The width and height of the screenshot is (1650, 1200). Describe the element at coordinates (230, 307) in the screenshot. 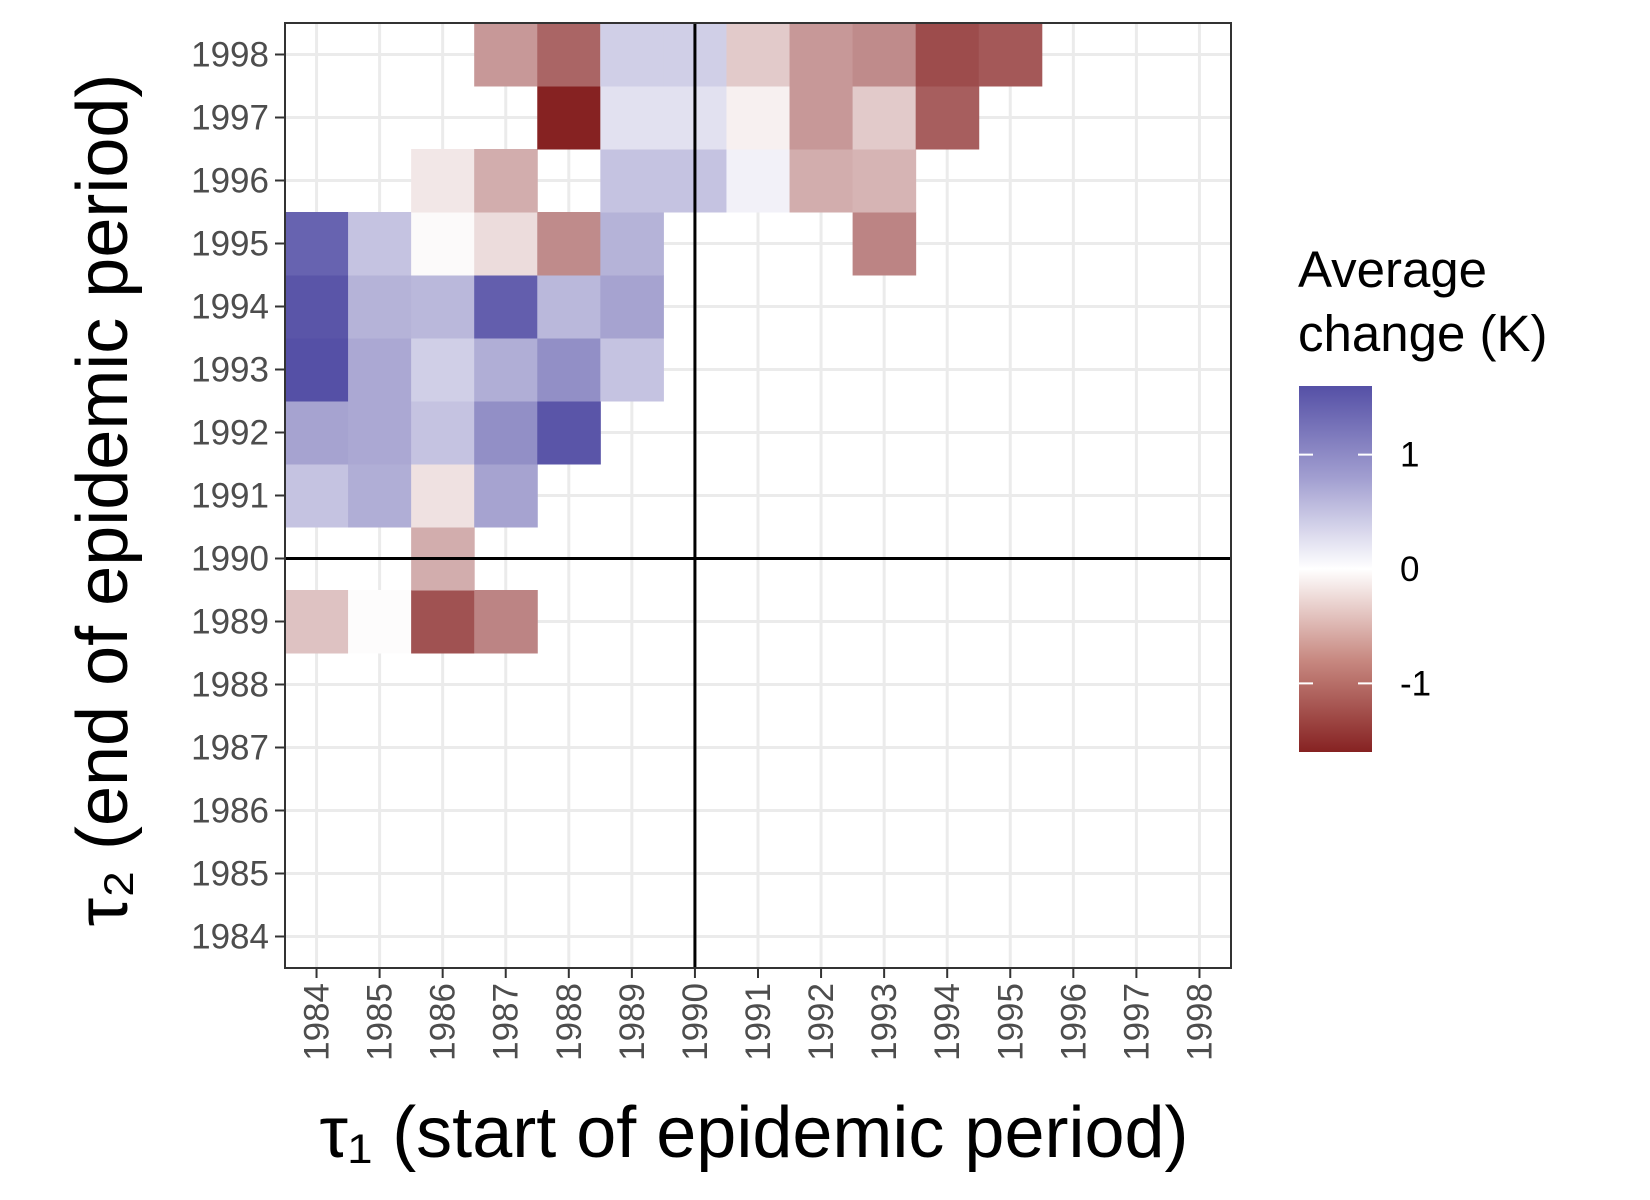

I see `y-tick-label: 1994` at that location.